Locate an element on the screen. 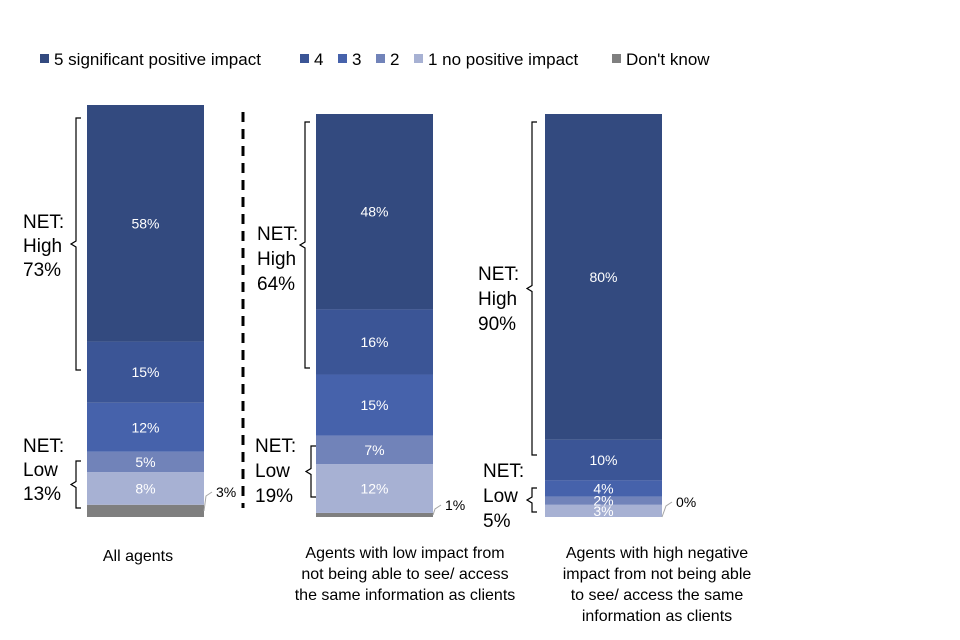  data-label: 7% is located at coordinates (374, 450).